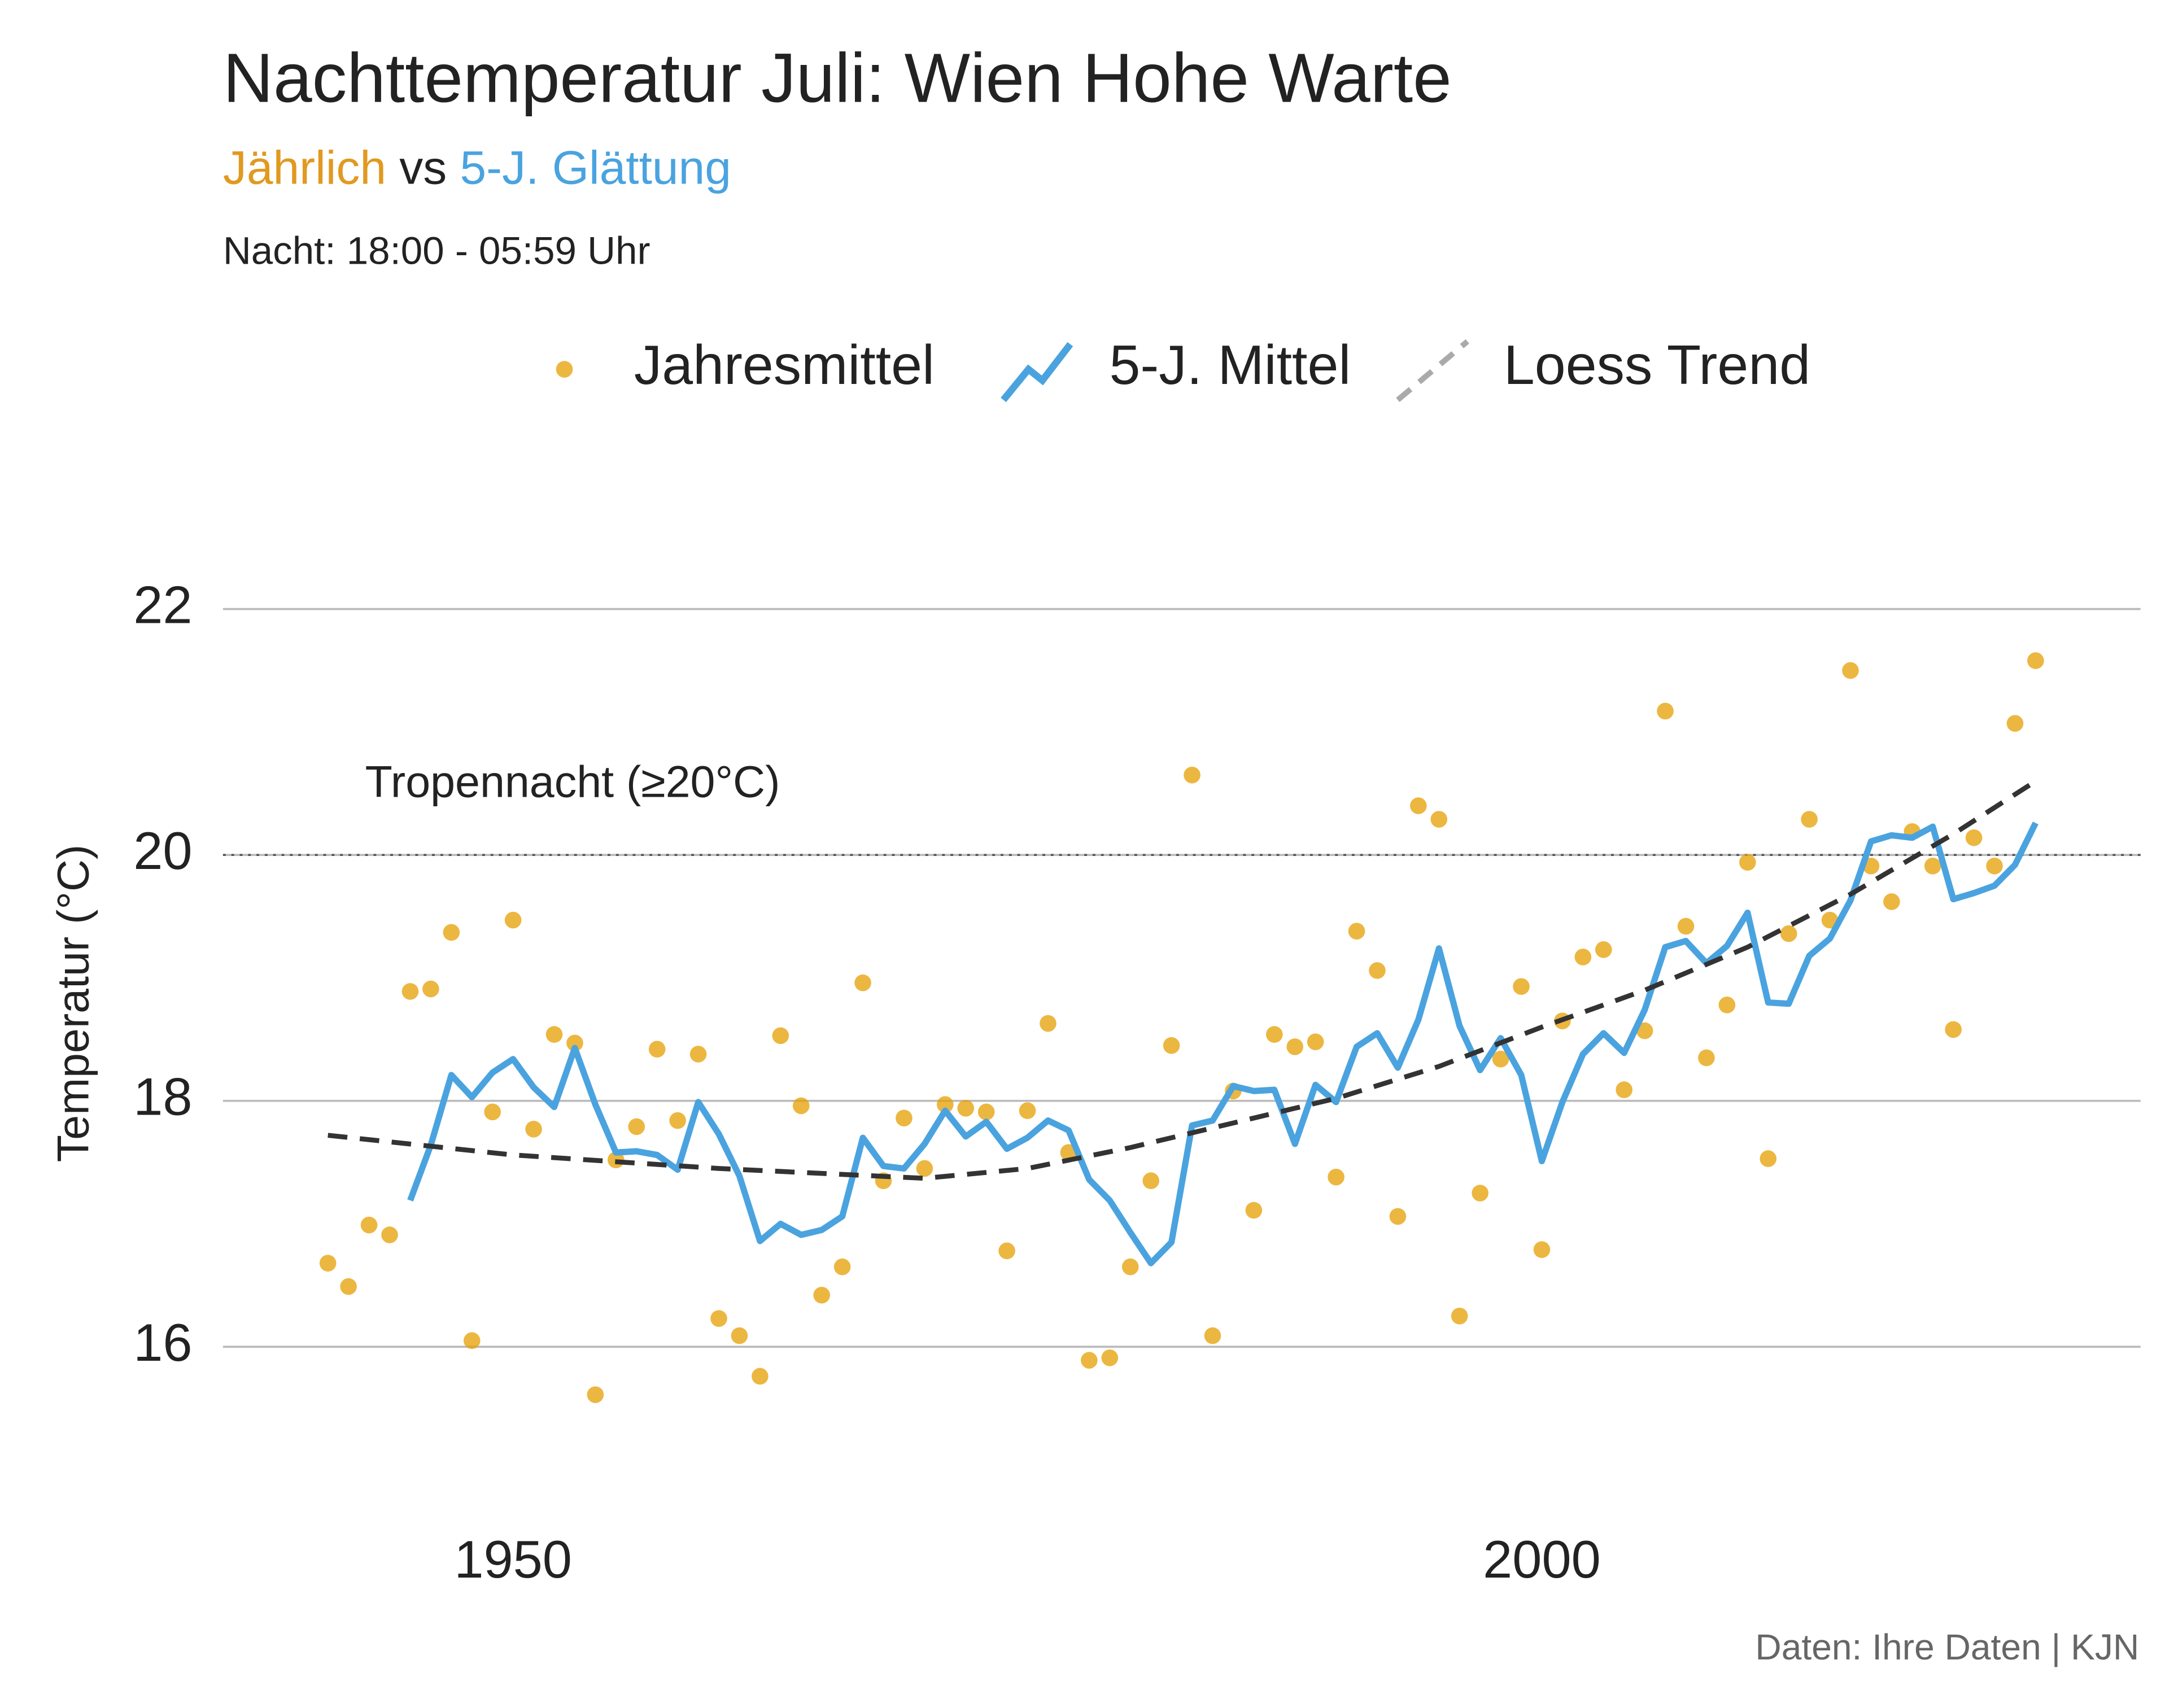  Describe the element at coordinates (513, 1559) in the screenshot. I see `x-tick-label: 1950` at that location.